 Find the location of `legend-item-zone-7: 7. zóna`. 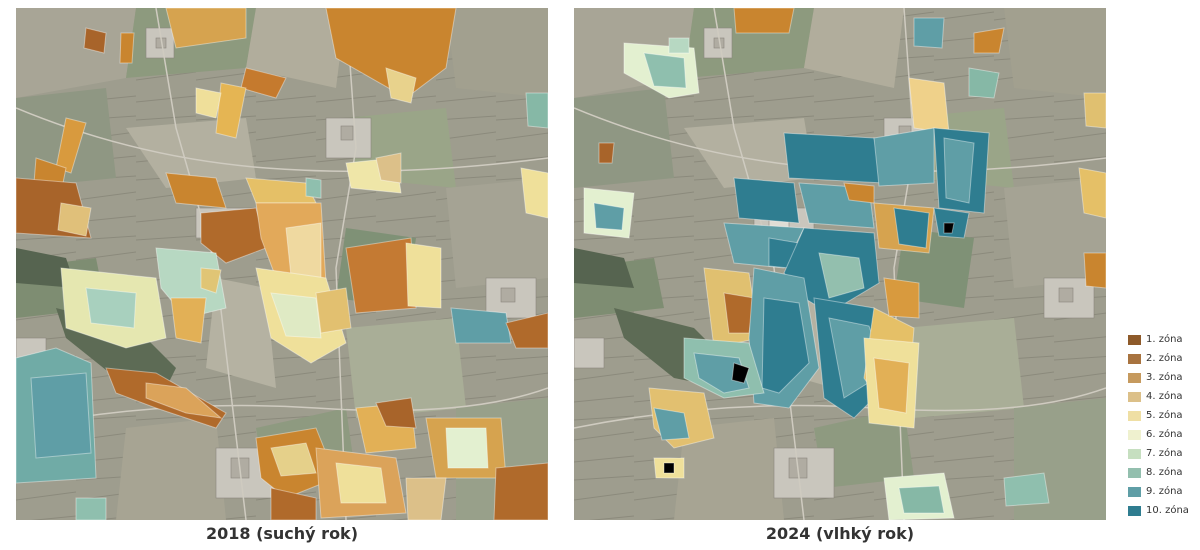

legend-item-zone-7: 7. zóna is located at coordinates (1163, 453).